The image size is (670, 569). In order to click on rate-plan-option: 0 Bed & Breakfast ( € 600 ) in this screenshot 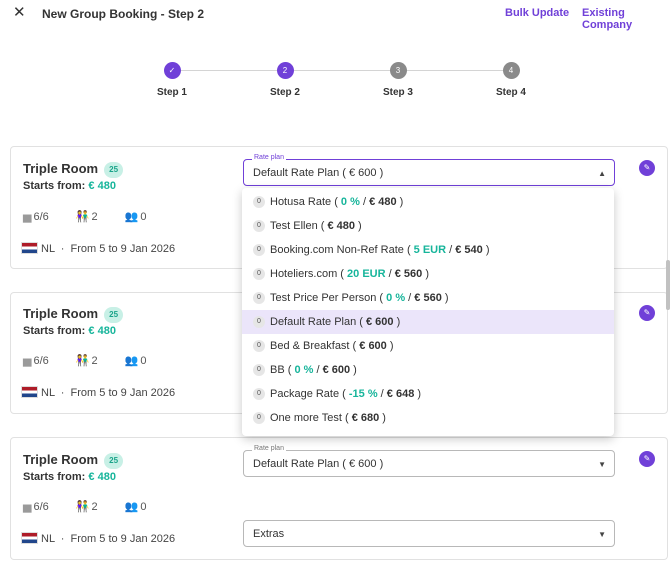, I will do `click(428, 346)`.